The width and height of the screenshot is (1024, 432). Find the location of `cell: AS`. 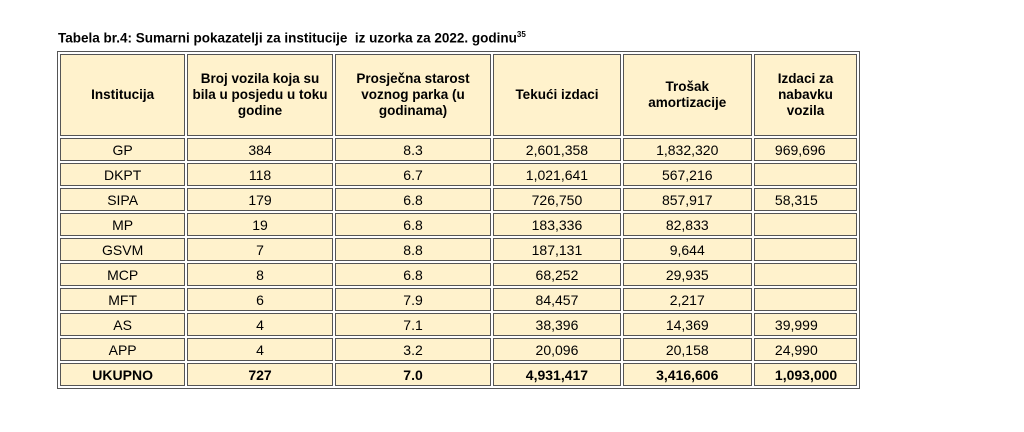

cell: AS is located at coordinates (123, 324).